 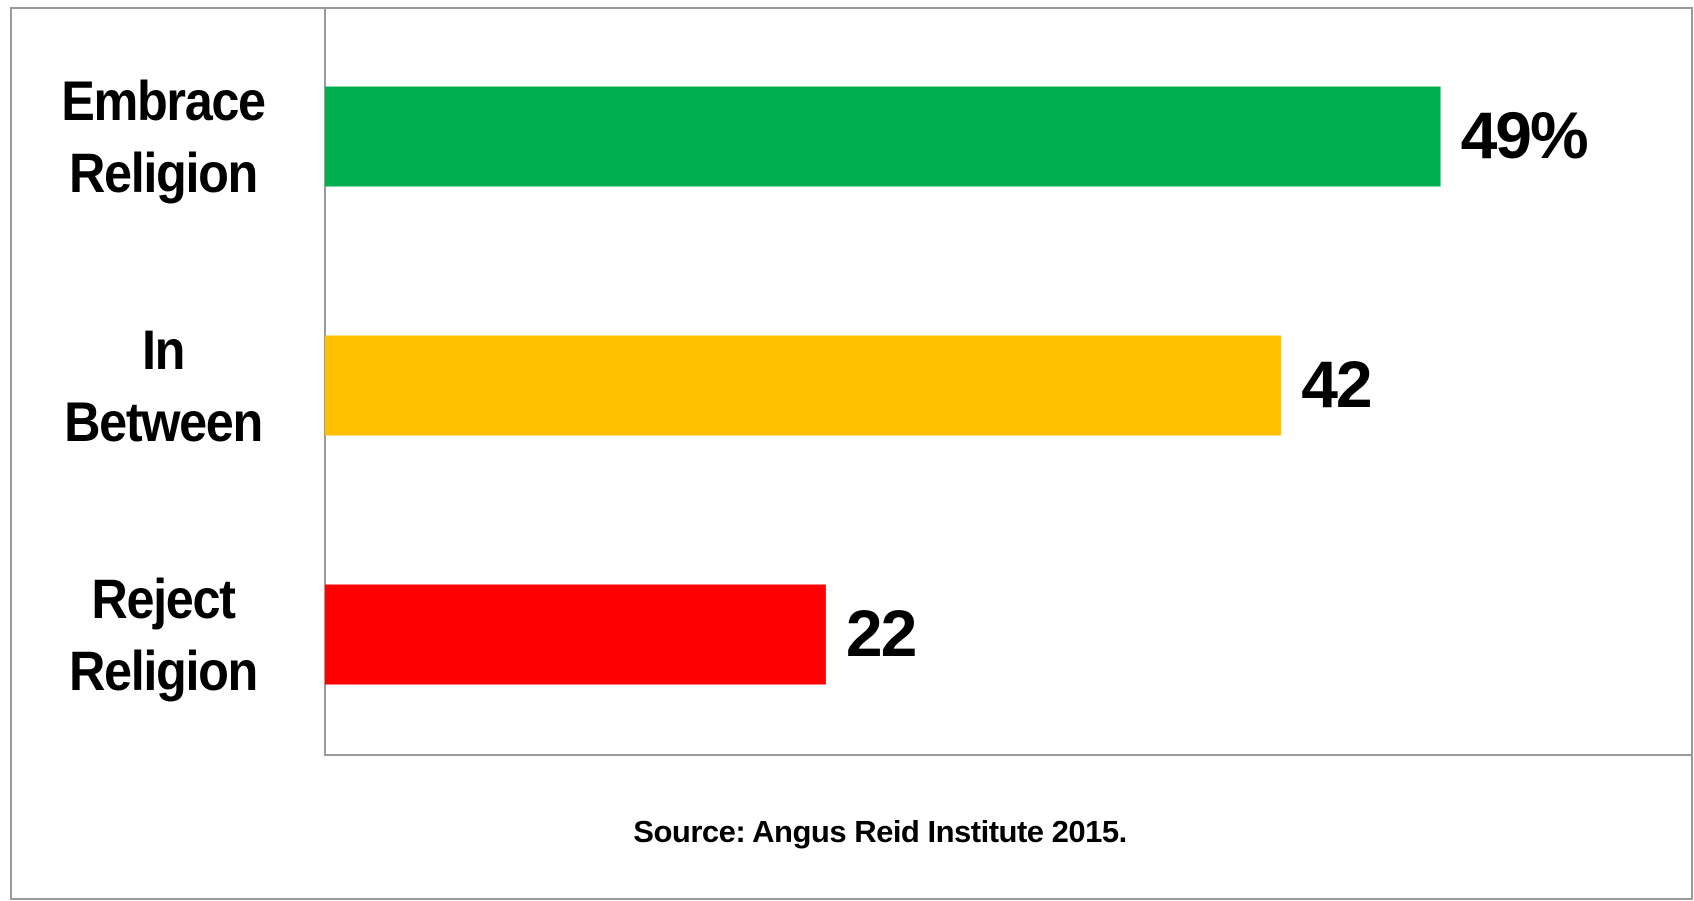 What do you see at coordinates (1336, 384) in the screenshot?
I see `value-label: 42` at bounding box center [1336, 384].